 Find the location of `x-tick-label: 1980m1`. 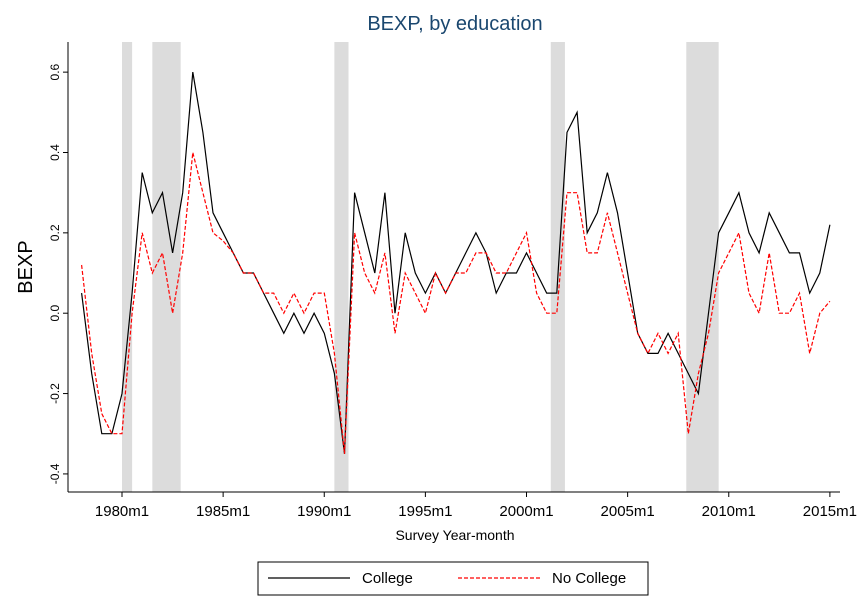

x-tick-label: 1980m1 is located at coordinates (122, 511).